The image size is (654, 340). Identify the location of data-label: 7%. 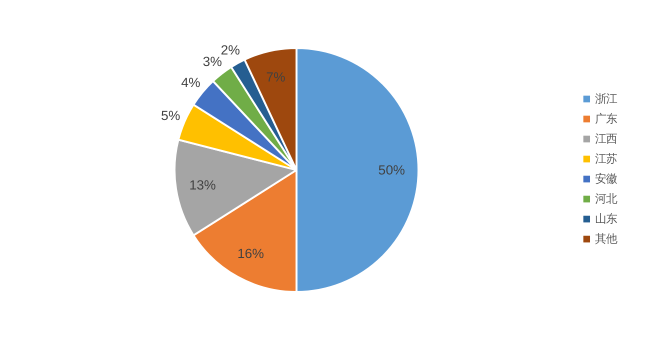
(276, 77).